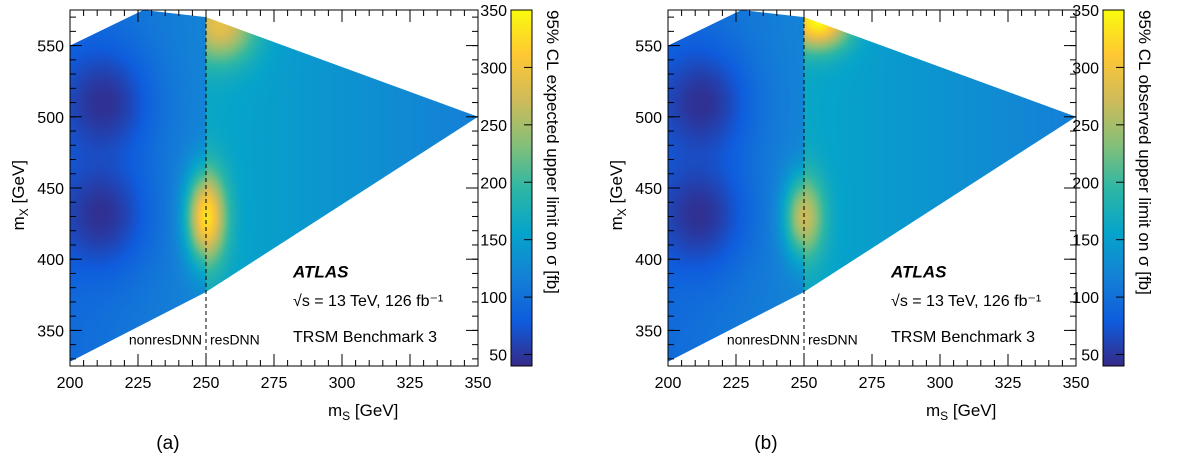  Describe the element at coordinates (167, 443) in the screenshot. I see `panel-label: (a)` at that location.